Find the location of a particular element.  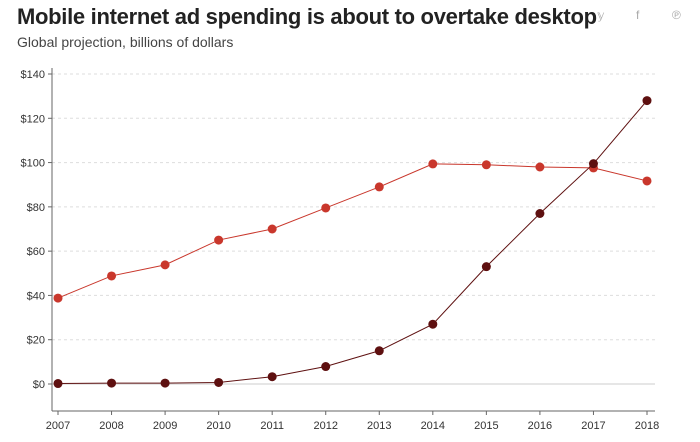

x-tick-label: 2015 is located at coordinates (486, 426).